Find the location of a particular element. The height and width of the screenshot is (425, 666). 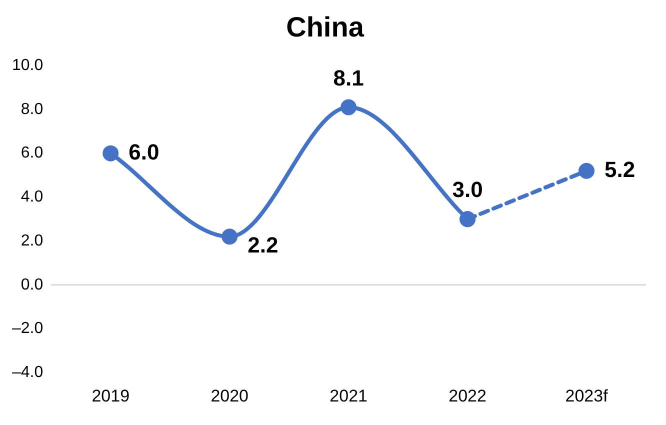

data-label: 6.0 is located at coordinates (144, 151).